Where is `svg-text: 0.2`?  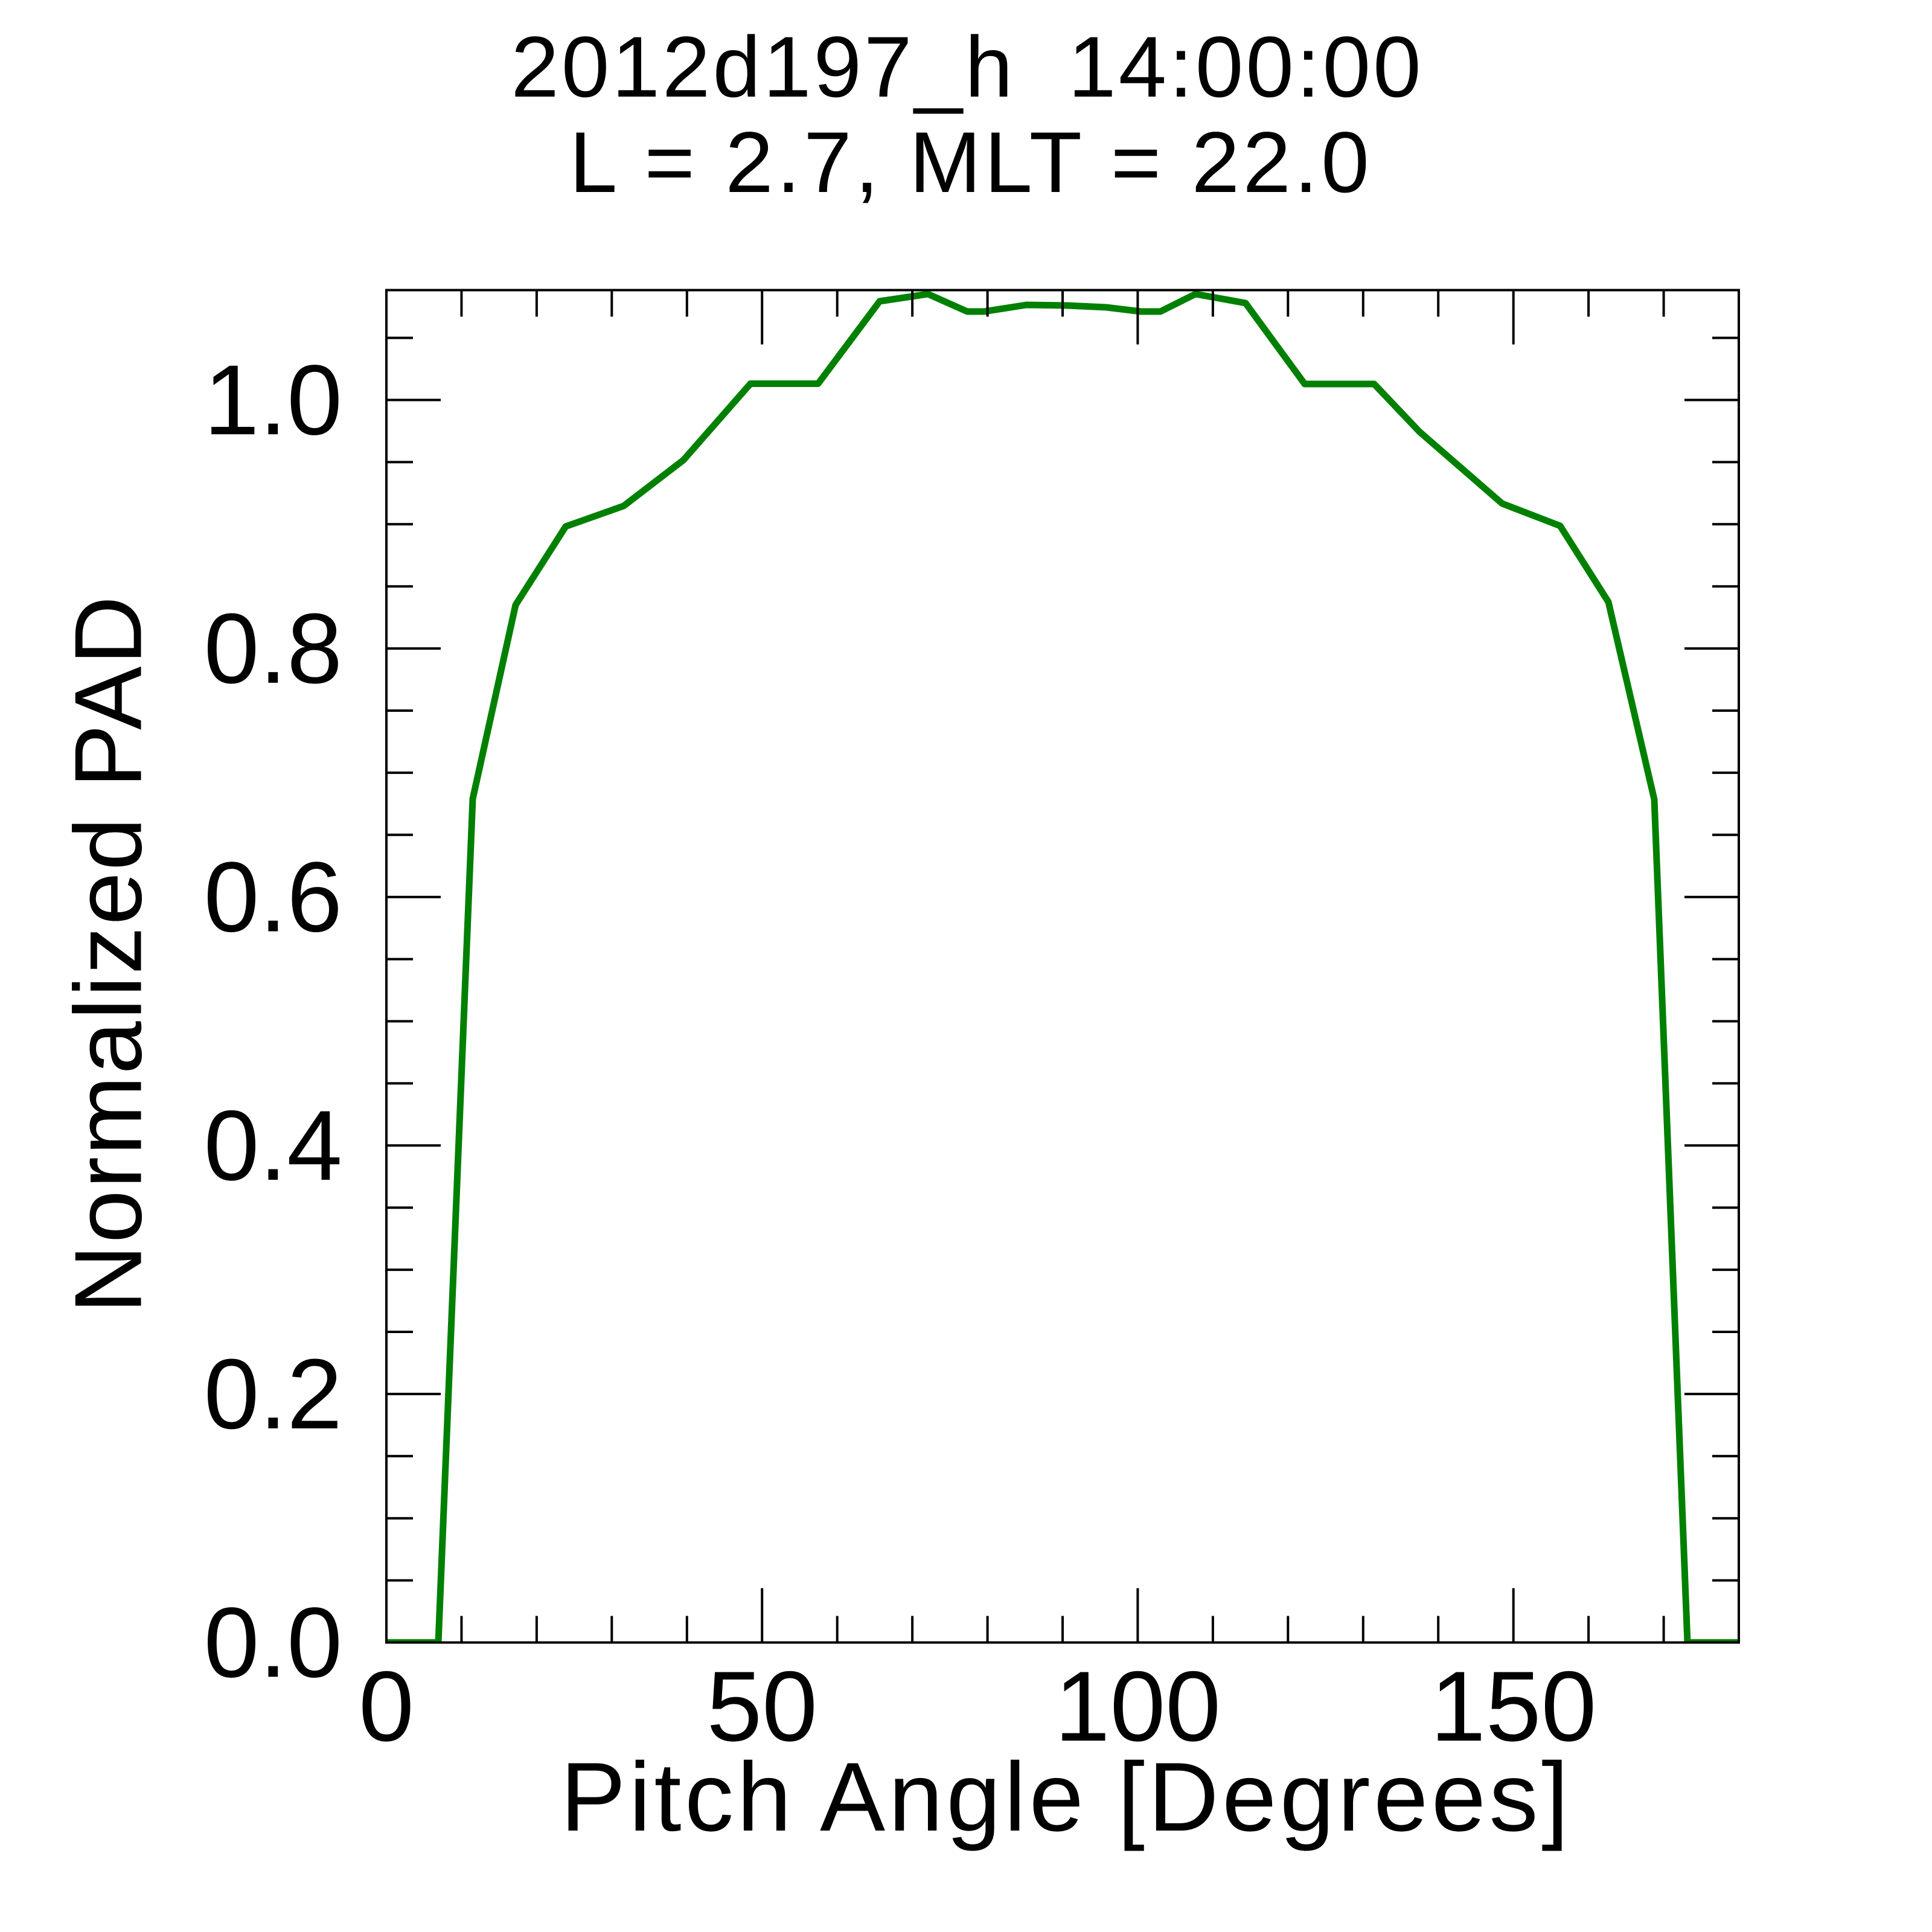
svg-text: 0.2 is located at coordinates (273, 1395).